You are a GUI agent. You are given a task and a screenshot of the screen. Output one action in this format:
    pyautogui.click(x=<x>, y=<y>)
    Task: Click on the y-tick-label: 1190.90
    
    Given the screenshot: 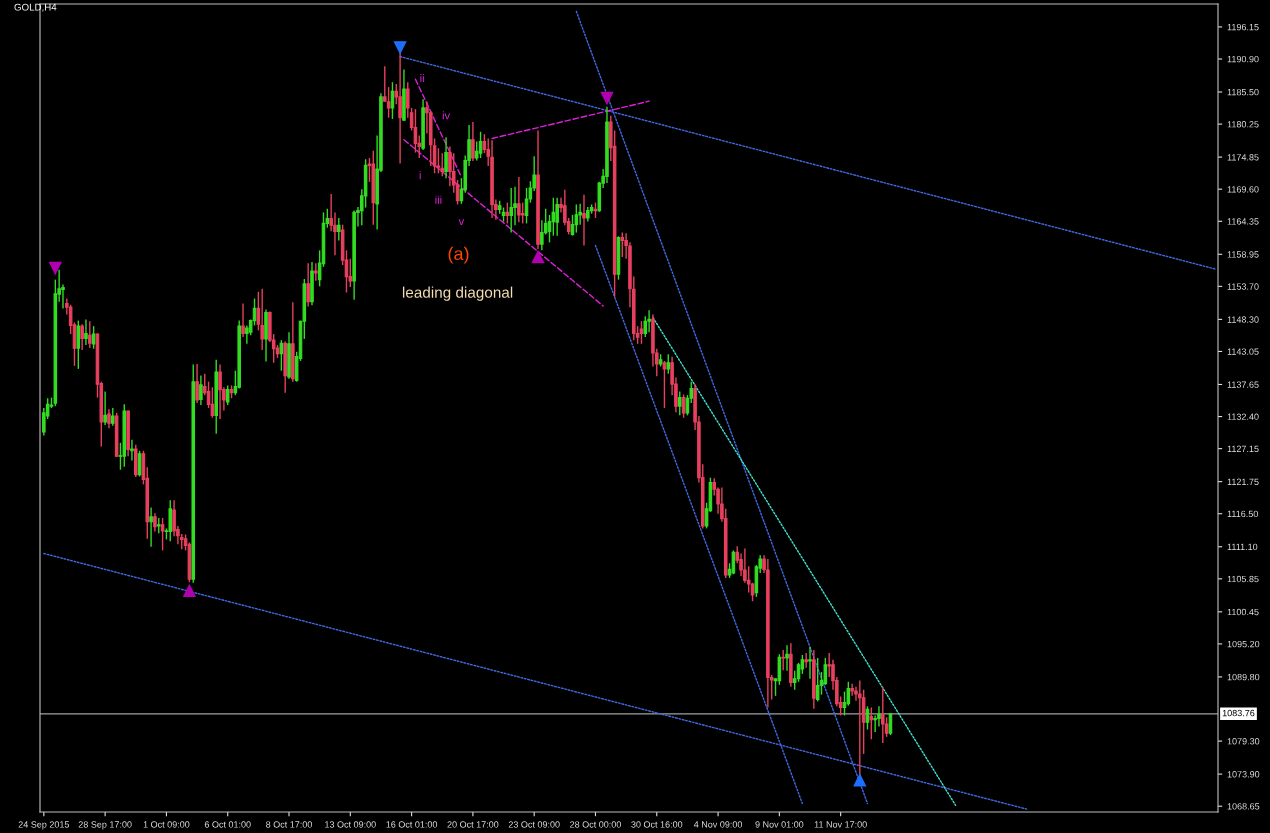 What is the action you would take?
    pyautogui.click(x=1243, y=59)
    